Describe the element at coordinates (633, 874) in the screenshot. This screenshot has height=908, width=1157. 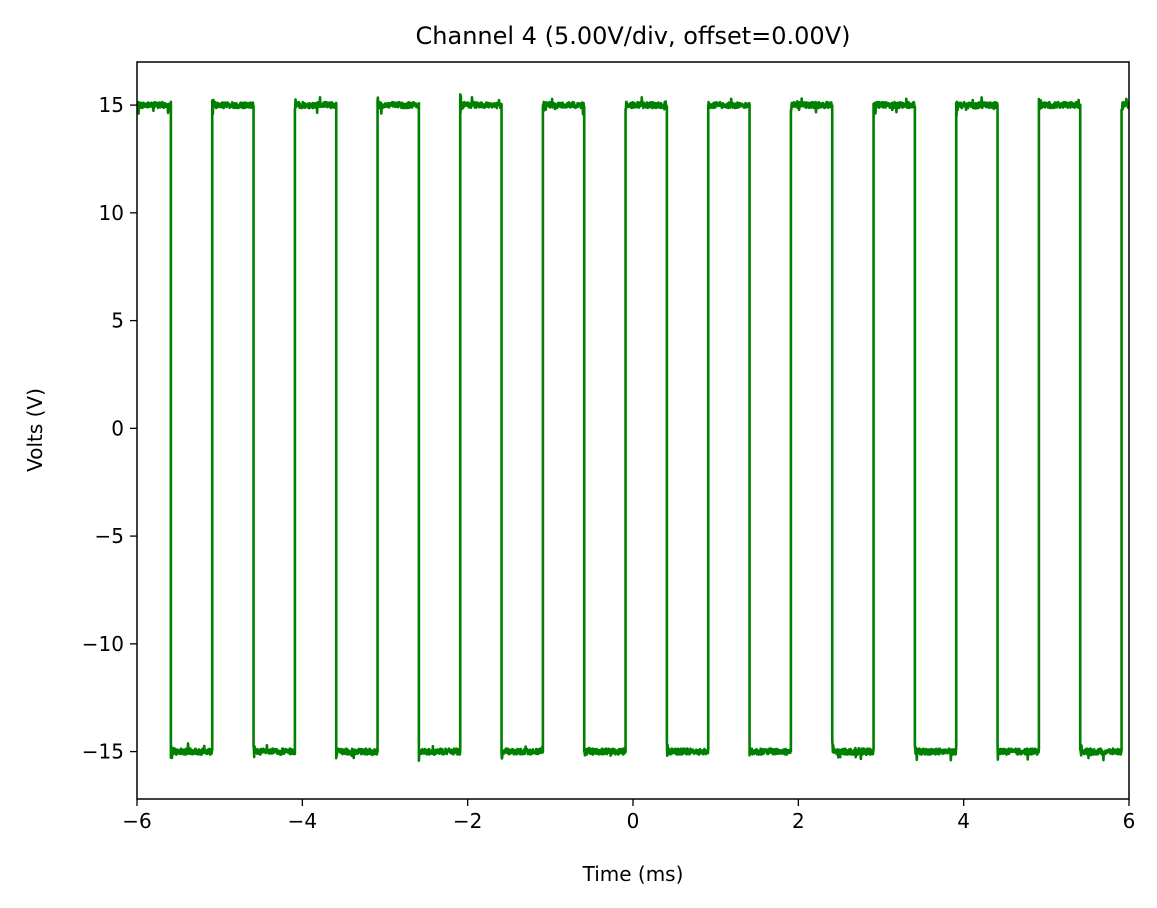
I see `x-axis-label: Time (ms)` at that location.